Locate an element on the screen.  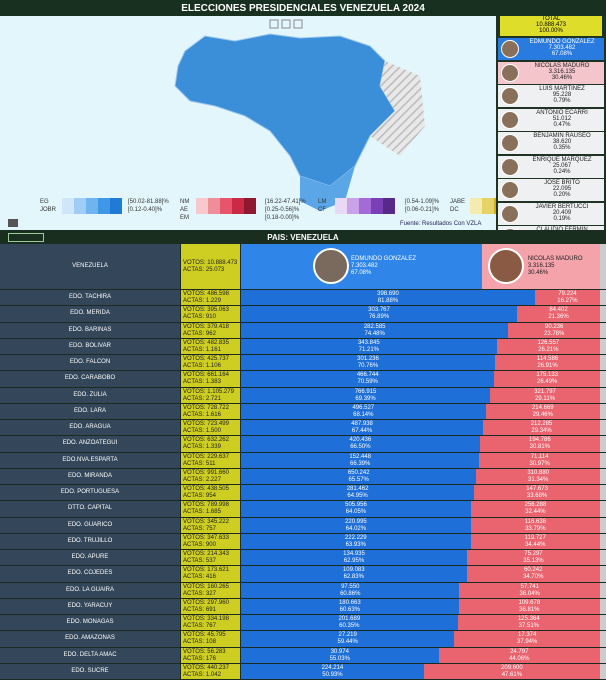
votes-cell is located at coordinates (210, 574).